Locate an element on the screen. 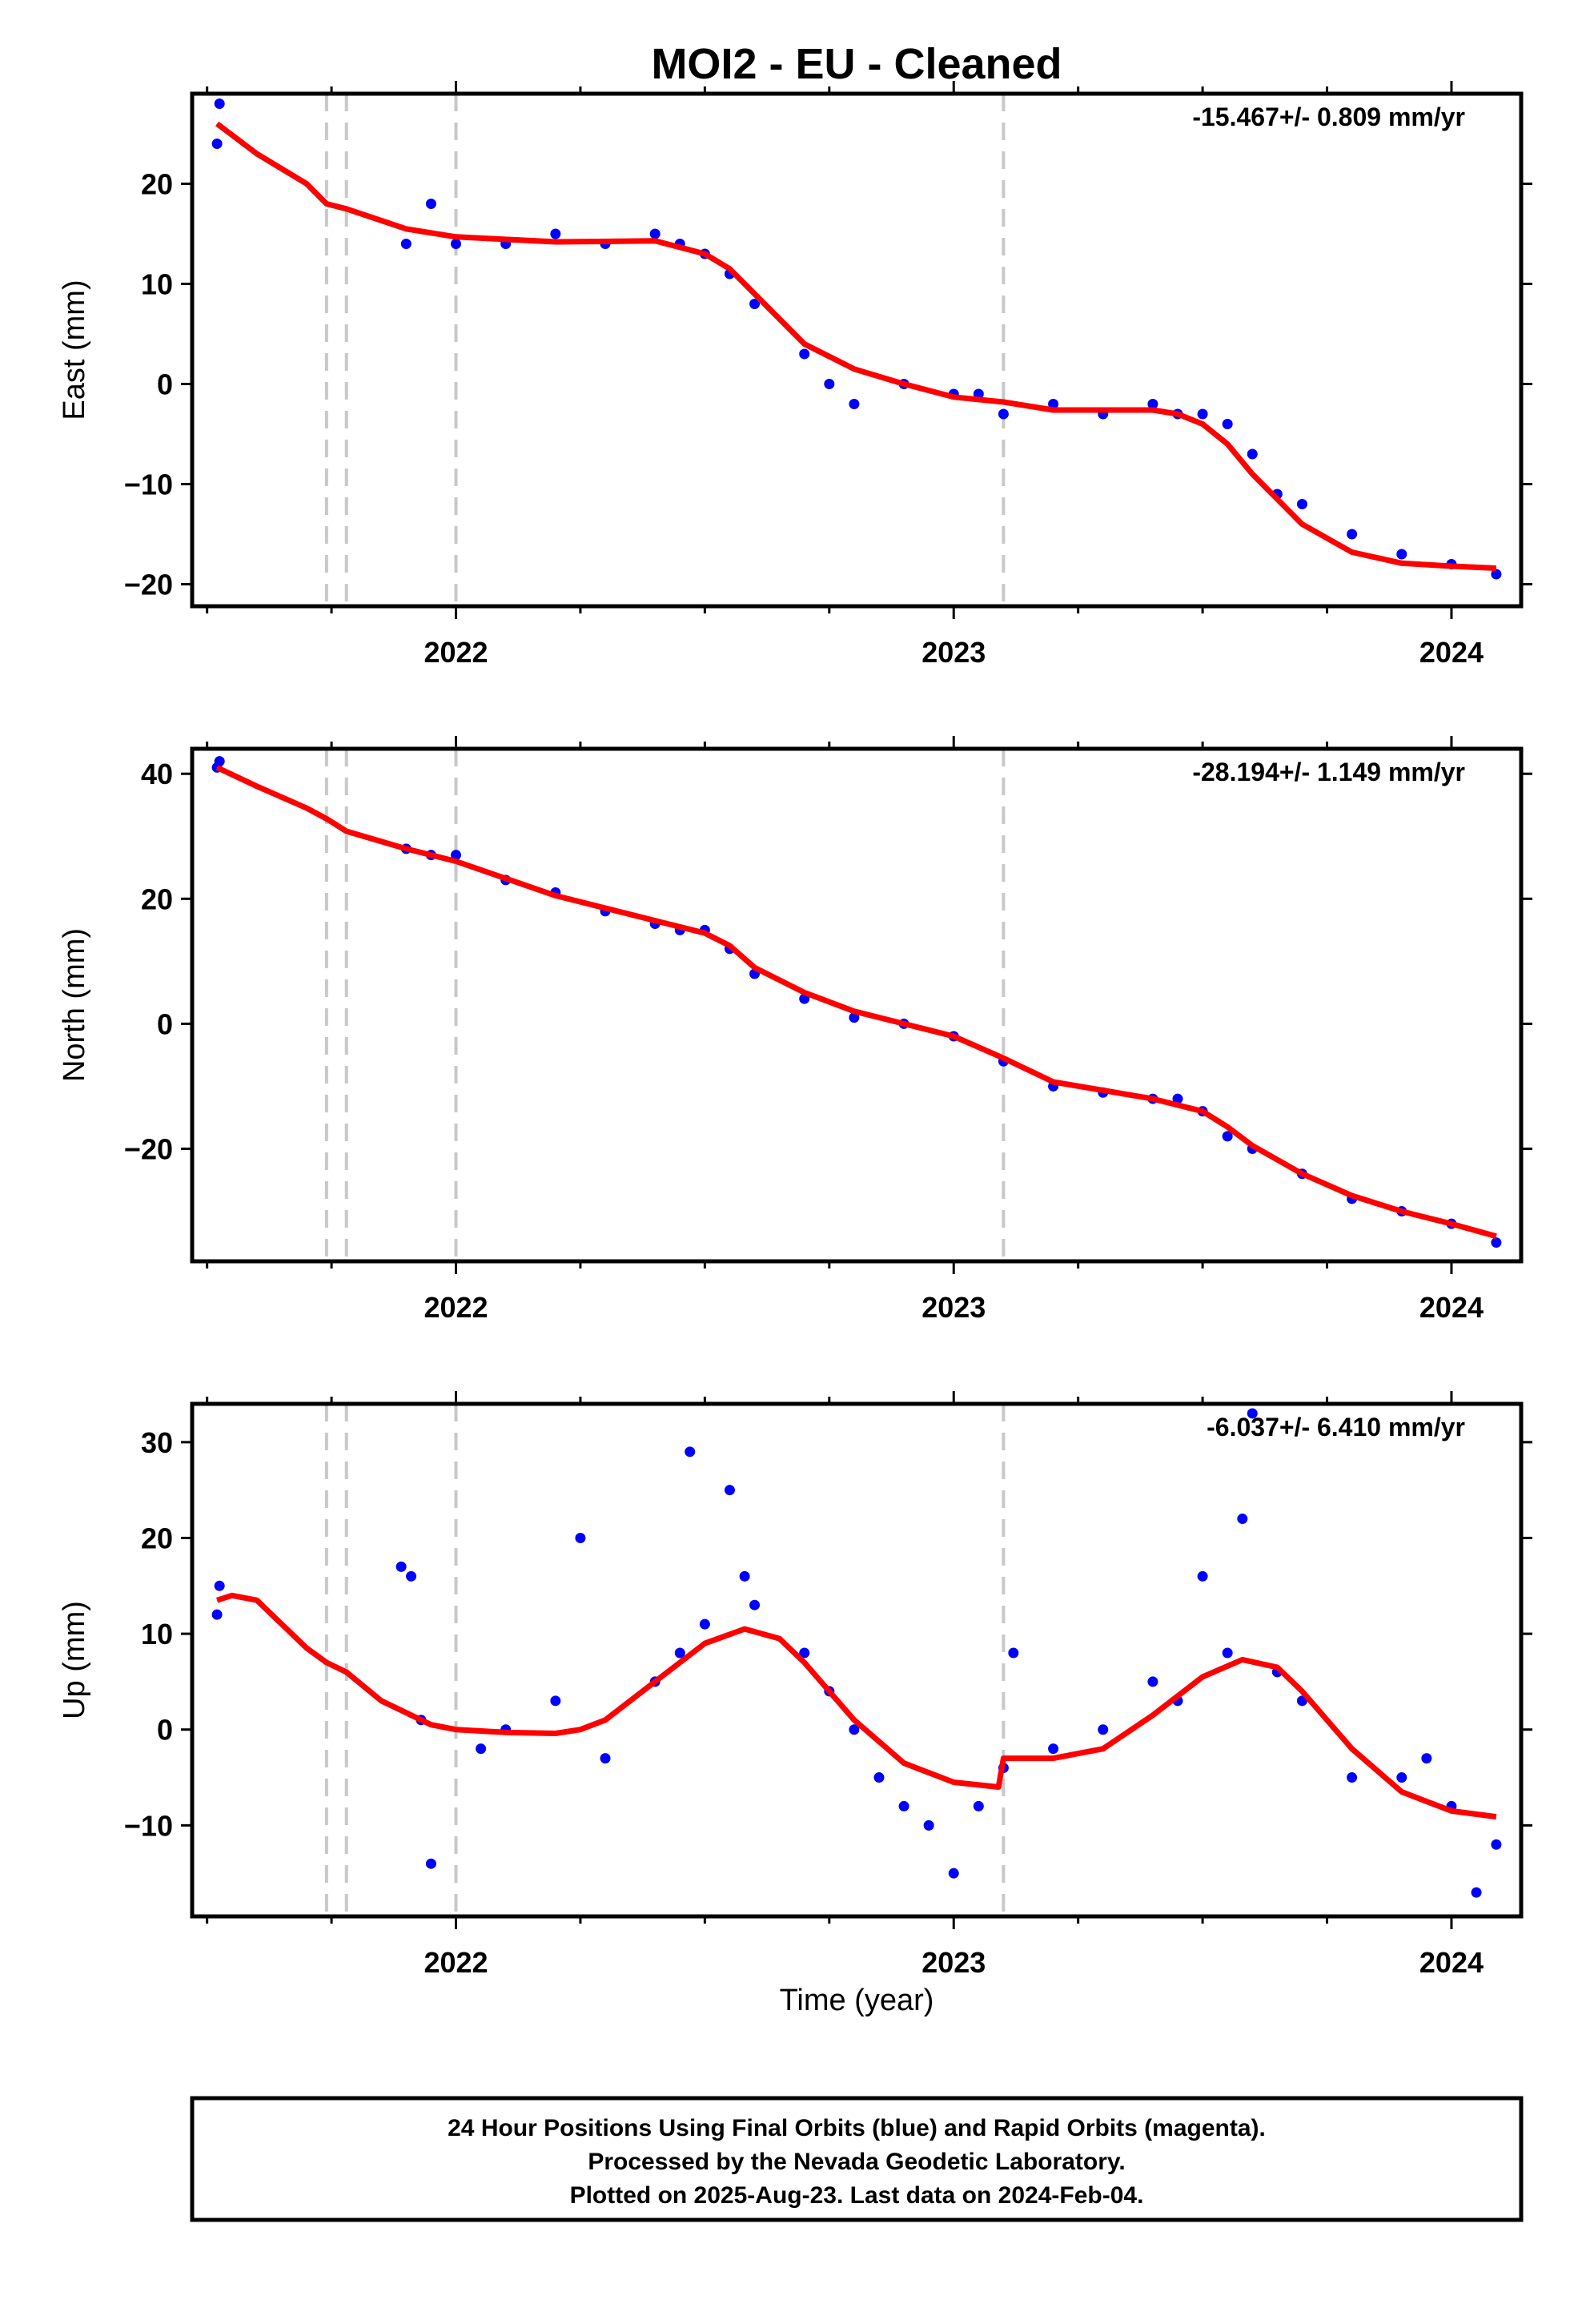 This screenshot has width=1582, height=2324. y-axis-label: North (mm) is located at coordinates (74, 1005).